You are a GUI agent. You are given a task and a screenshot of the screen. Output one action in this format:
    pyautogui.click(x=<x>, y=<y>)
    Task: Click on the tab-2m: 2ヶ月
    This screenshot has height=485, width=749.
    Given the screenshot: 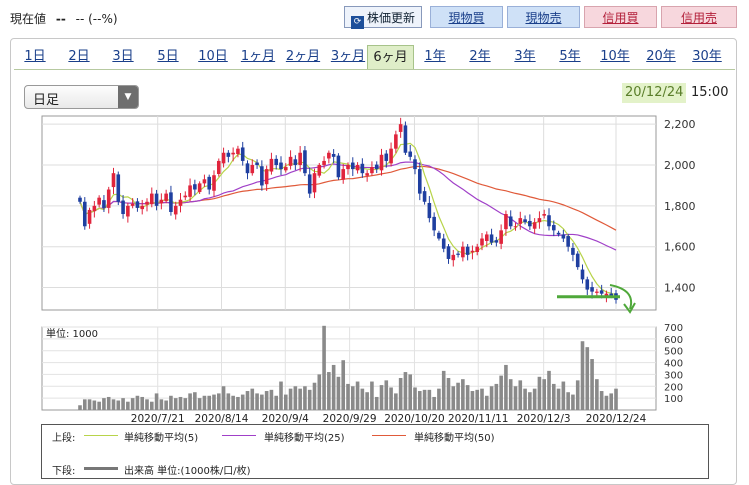 What is the action you would take?
    pyautogui.click(x=303, y=56)
    